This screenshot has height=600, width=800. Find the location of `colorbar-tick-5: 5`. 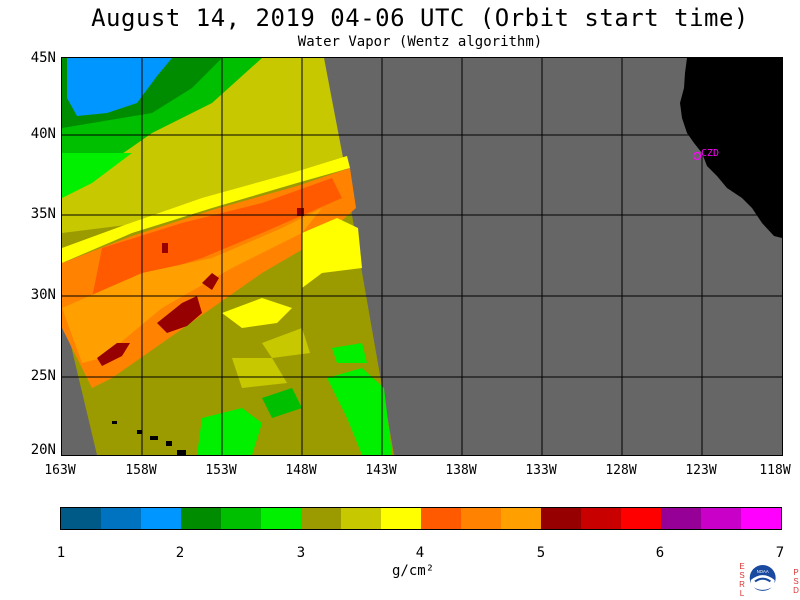

colorbar-tick-5: 5 is located at coordinates (541, 553).